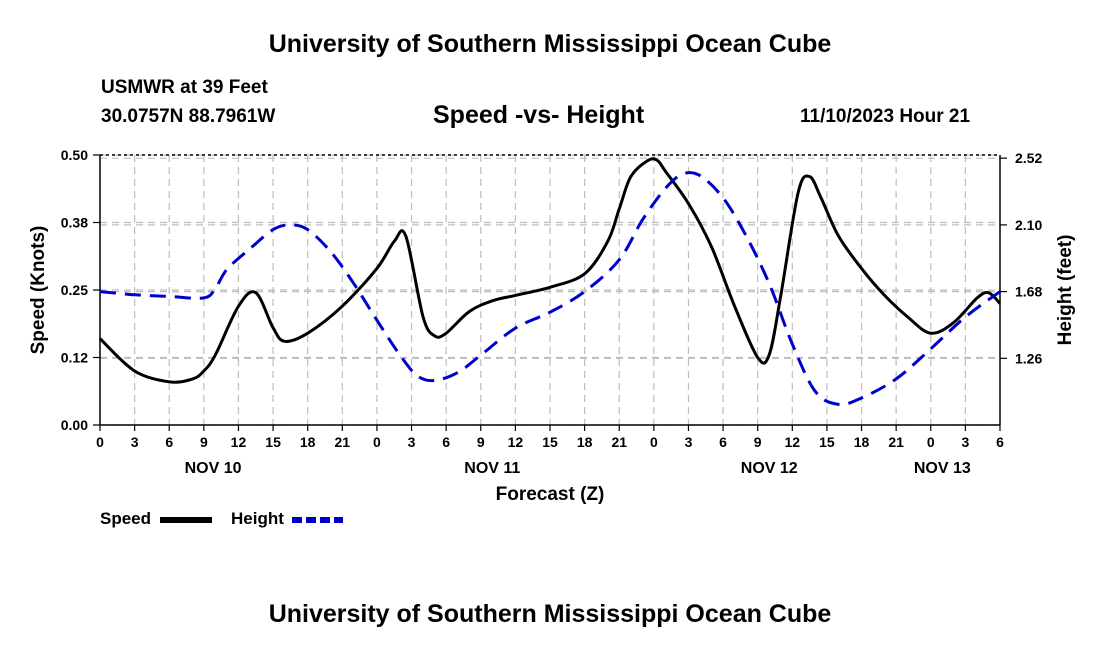 The height and width of the screenshot is (650, 1100). I want to click on x-day-label: NOV 11, so click(492, 468).